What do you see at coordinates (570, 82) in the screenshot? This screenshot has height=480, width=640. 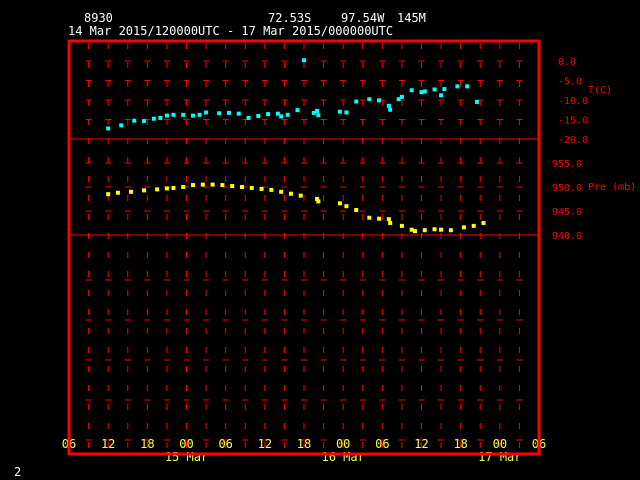 I see `temperature-tick-label: -5.0` at bounding box center [570, 82].